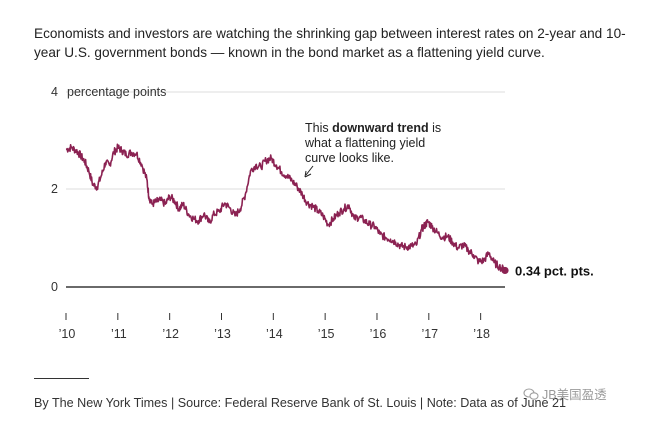 This screenshot has height=426, width=662. I want to click on x-tick-label-6: ’16, so click(378, 334).